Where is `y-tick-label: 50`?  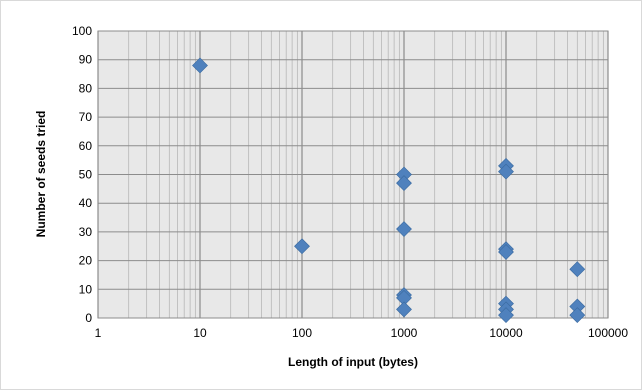 y-tick-label: 50 is located at coordinates (86, 175).